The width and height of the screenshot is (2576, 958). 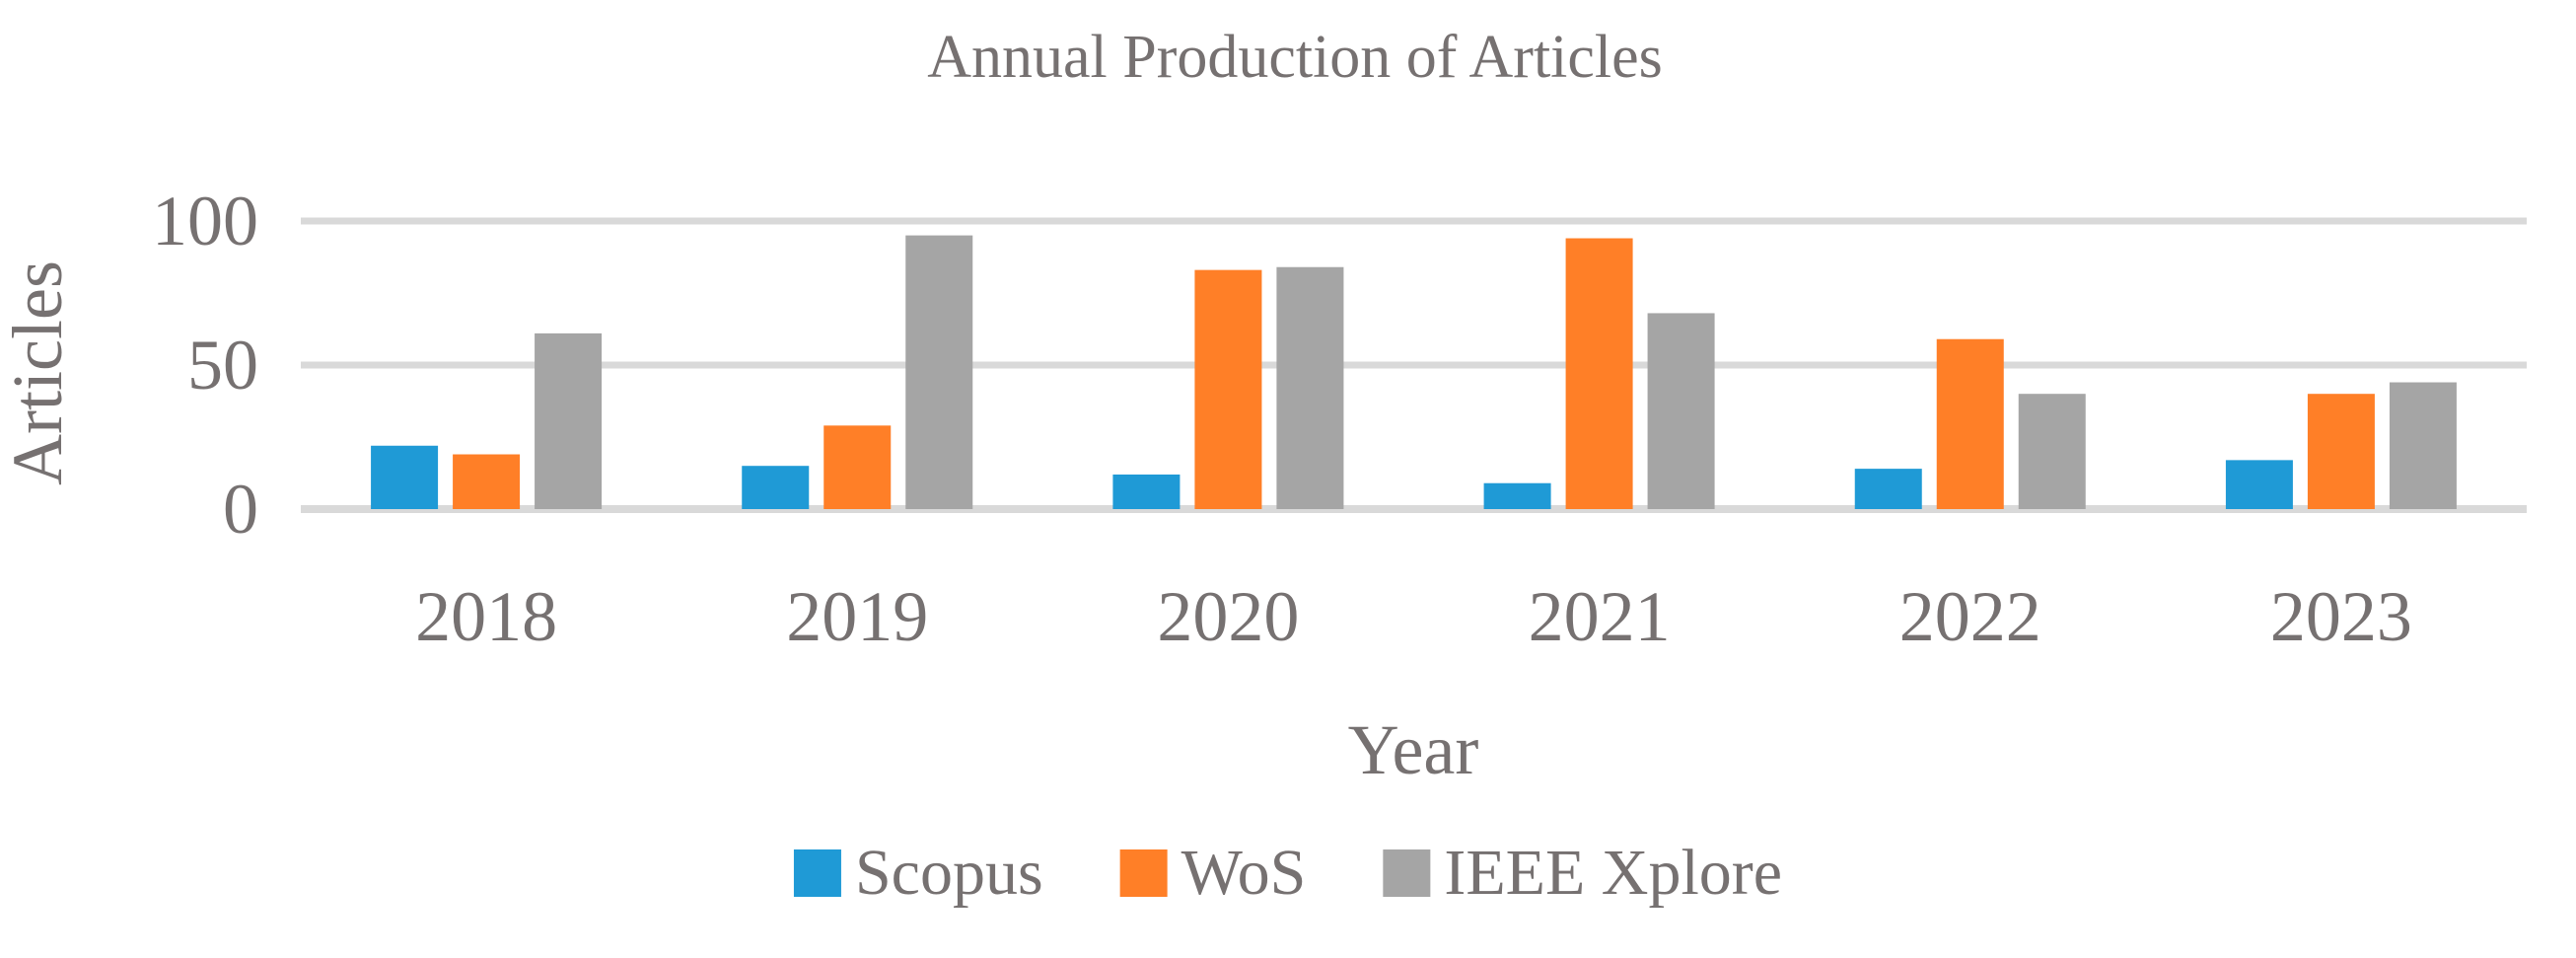 I want to click on bar-scopus-2019, so click(x=776, y=487).